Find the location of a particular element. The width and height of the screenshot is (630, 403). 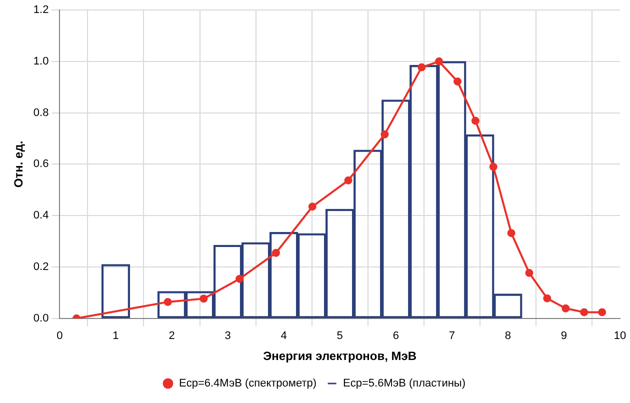

y-tick-label: 0.0 is located at coordinates (41, 318).